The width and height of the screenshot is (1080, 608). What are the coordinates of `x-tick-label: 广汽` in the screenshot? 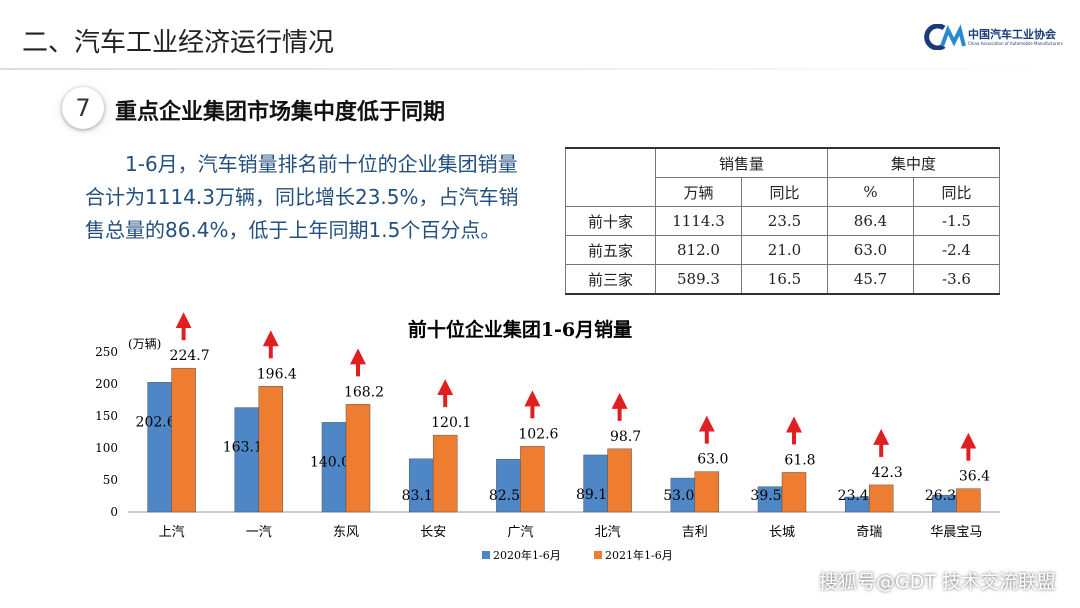 It's located at (520, 532).